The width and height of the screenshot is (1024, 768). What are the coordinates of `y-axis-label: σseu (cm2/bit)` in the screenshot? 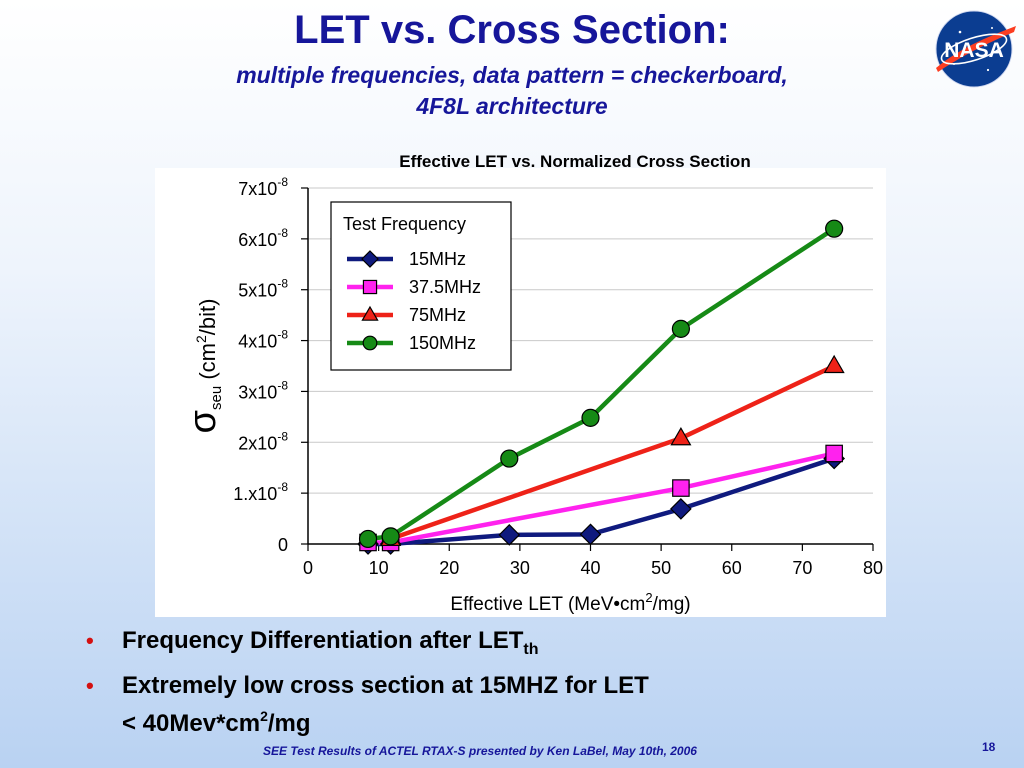 It's located at (203, 366).